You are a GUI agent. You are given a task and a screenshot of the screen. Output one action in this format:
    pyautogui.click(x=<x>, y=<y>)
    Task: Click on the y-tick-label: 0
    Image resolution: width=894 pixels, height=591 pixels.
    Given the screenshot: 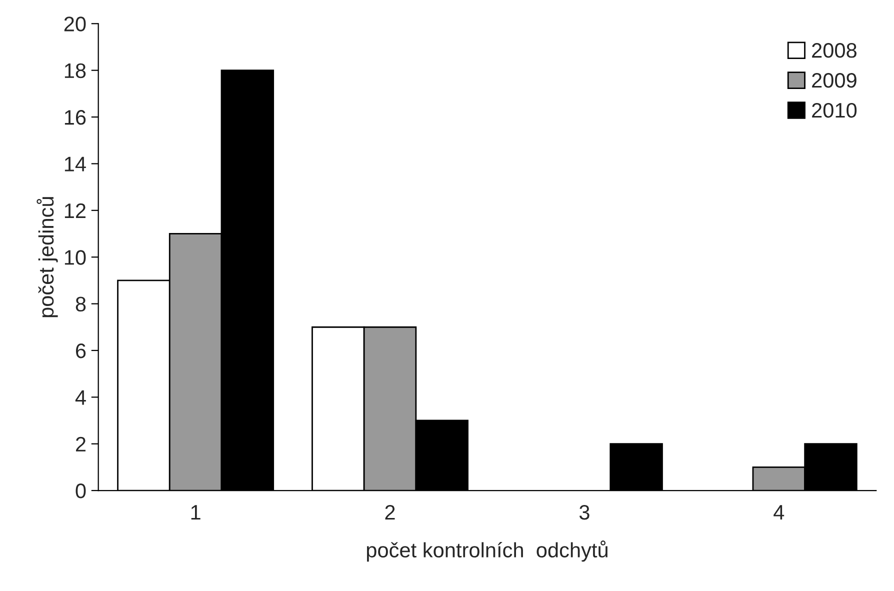 What is the action you would take?
    pyautogui.click(x=81, y=491)
    